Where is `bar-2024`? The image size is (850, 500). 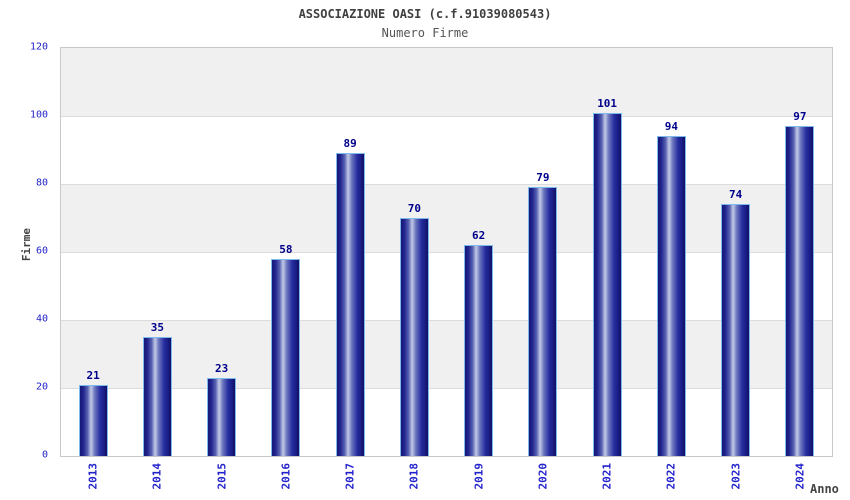 bar-2024 is located at coordinates (799, 291).